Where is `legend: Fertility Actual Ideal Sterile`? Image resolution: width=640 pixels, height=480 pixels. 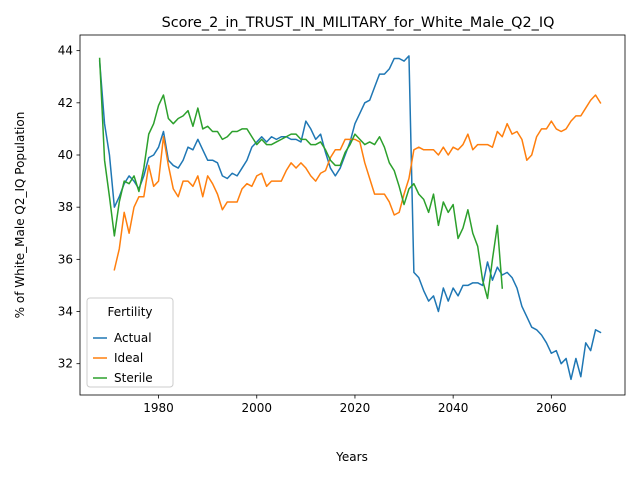
legend: Fertility Actual Ideal Sterile is located at coordinates (130, 342).